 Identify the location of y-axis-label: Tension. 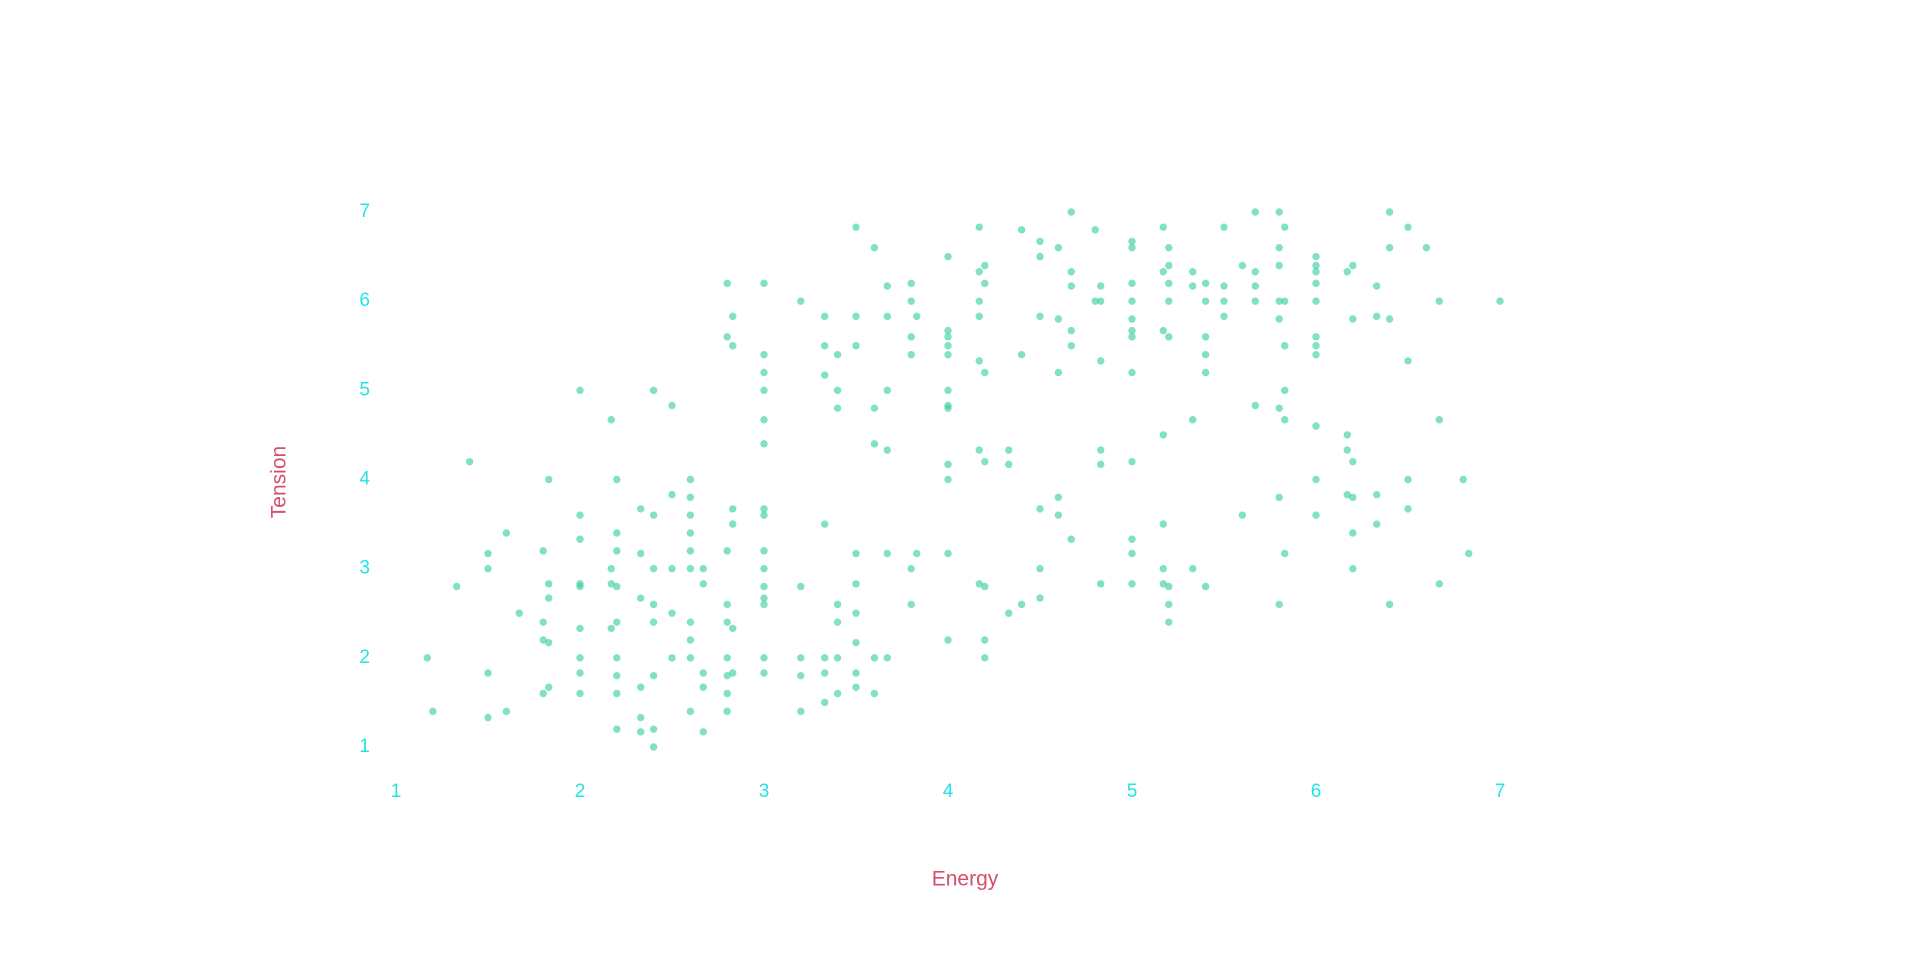
(279, 482).